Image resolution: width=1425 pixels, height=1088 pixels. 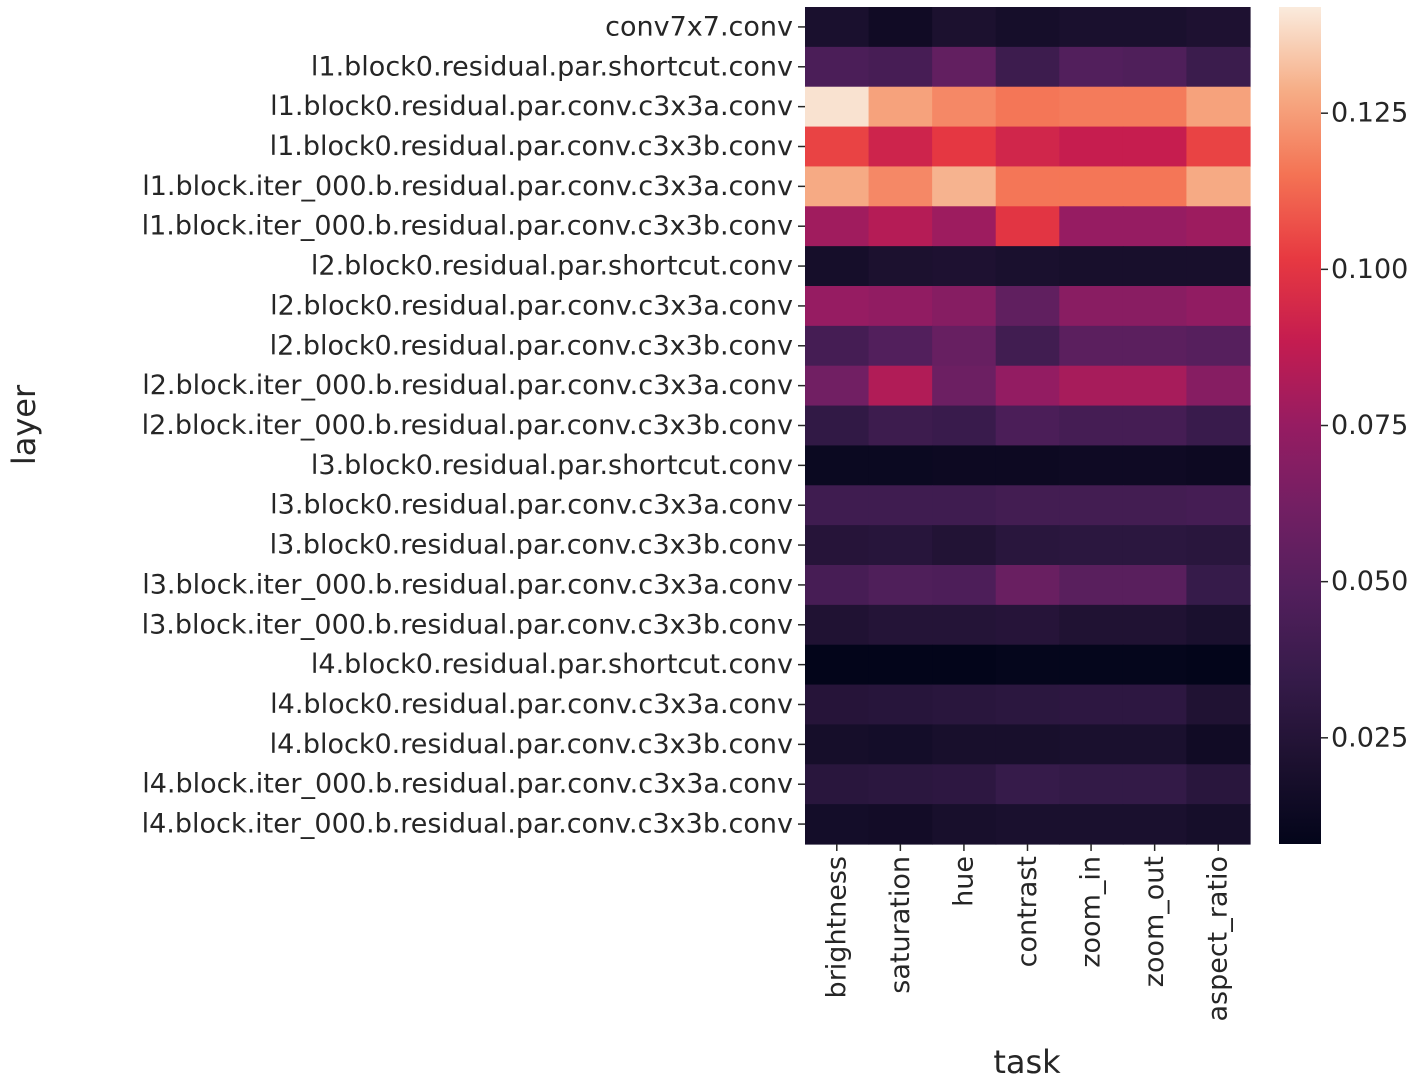 What do you see at coordinates (1364, 425) in the screenshot?
I see `colorbar-ticks: 0.025 0.050 0.075 0.100 0.125` at bounding box center [1364, 425].